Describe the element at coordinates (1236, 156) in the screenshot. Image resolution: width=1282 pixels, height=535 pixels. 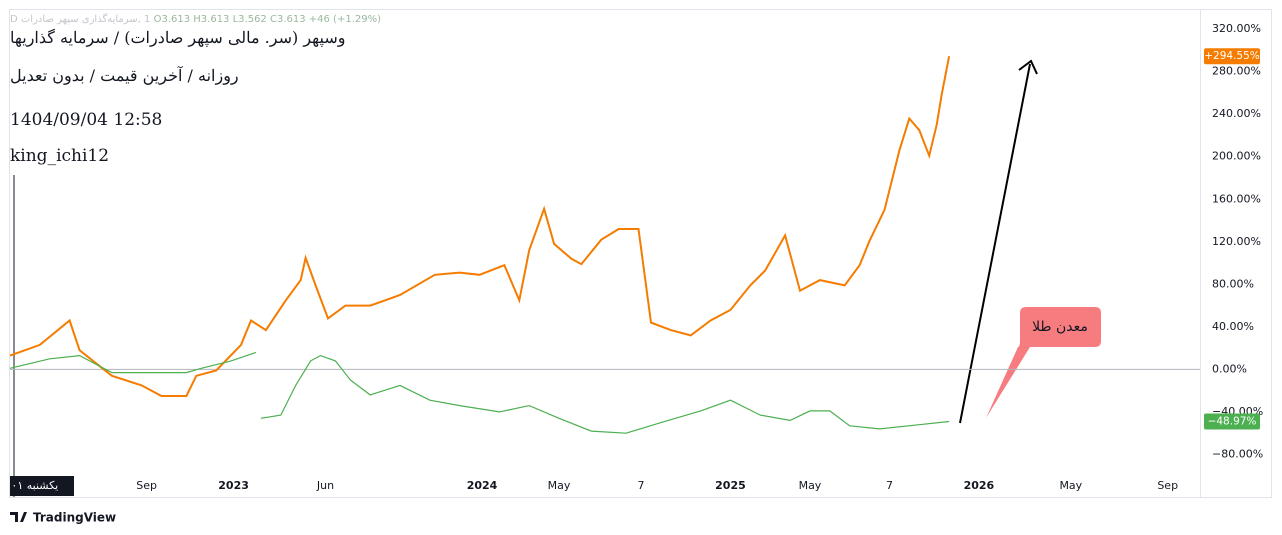
I see `y-tick-label: 200.00%` at that location.